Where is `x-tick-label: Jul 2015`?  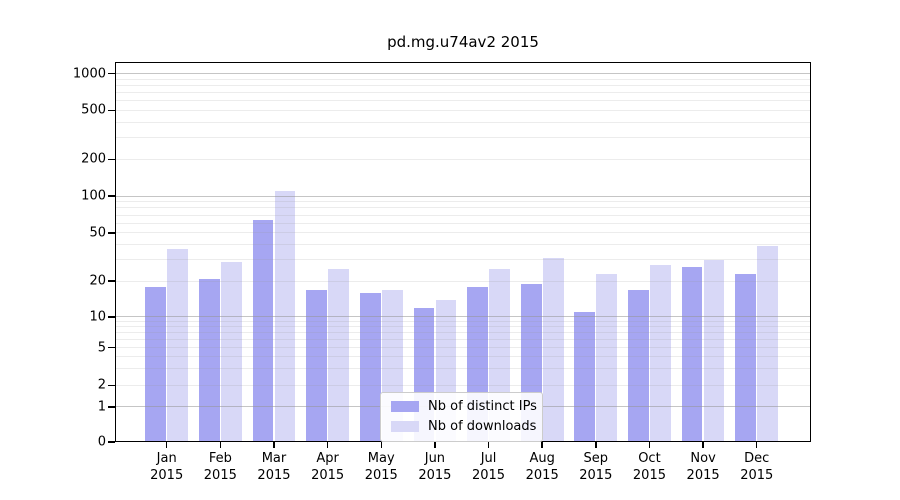 x-tick-label: Jul 2015 is located at coordinates (489, 467).